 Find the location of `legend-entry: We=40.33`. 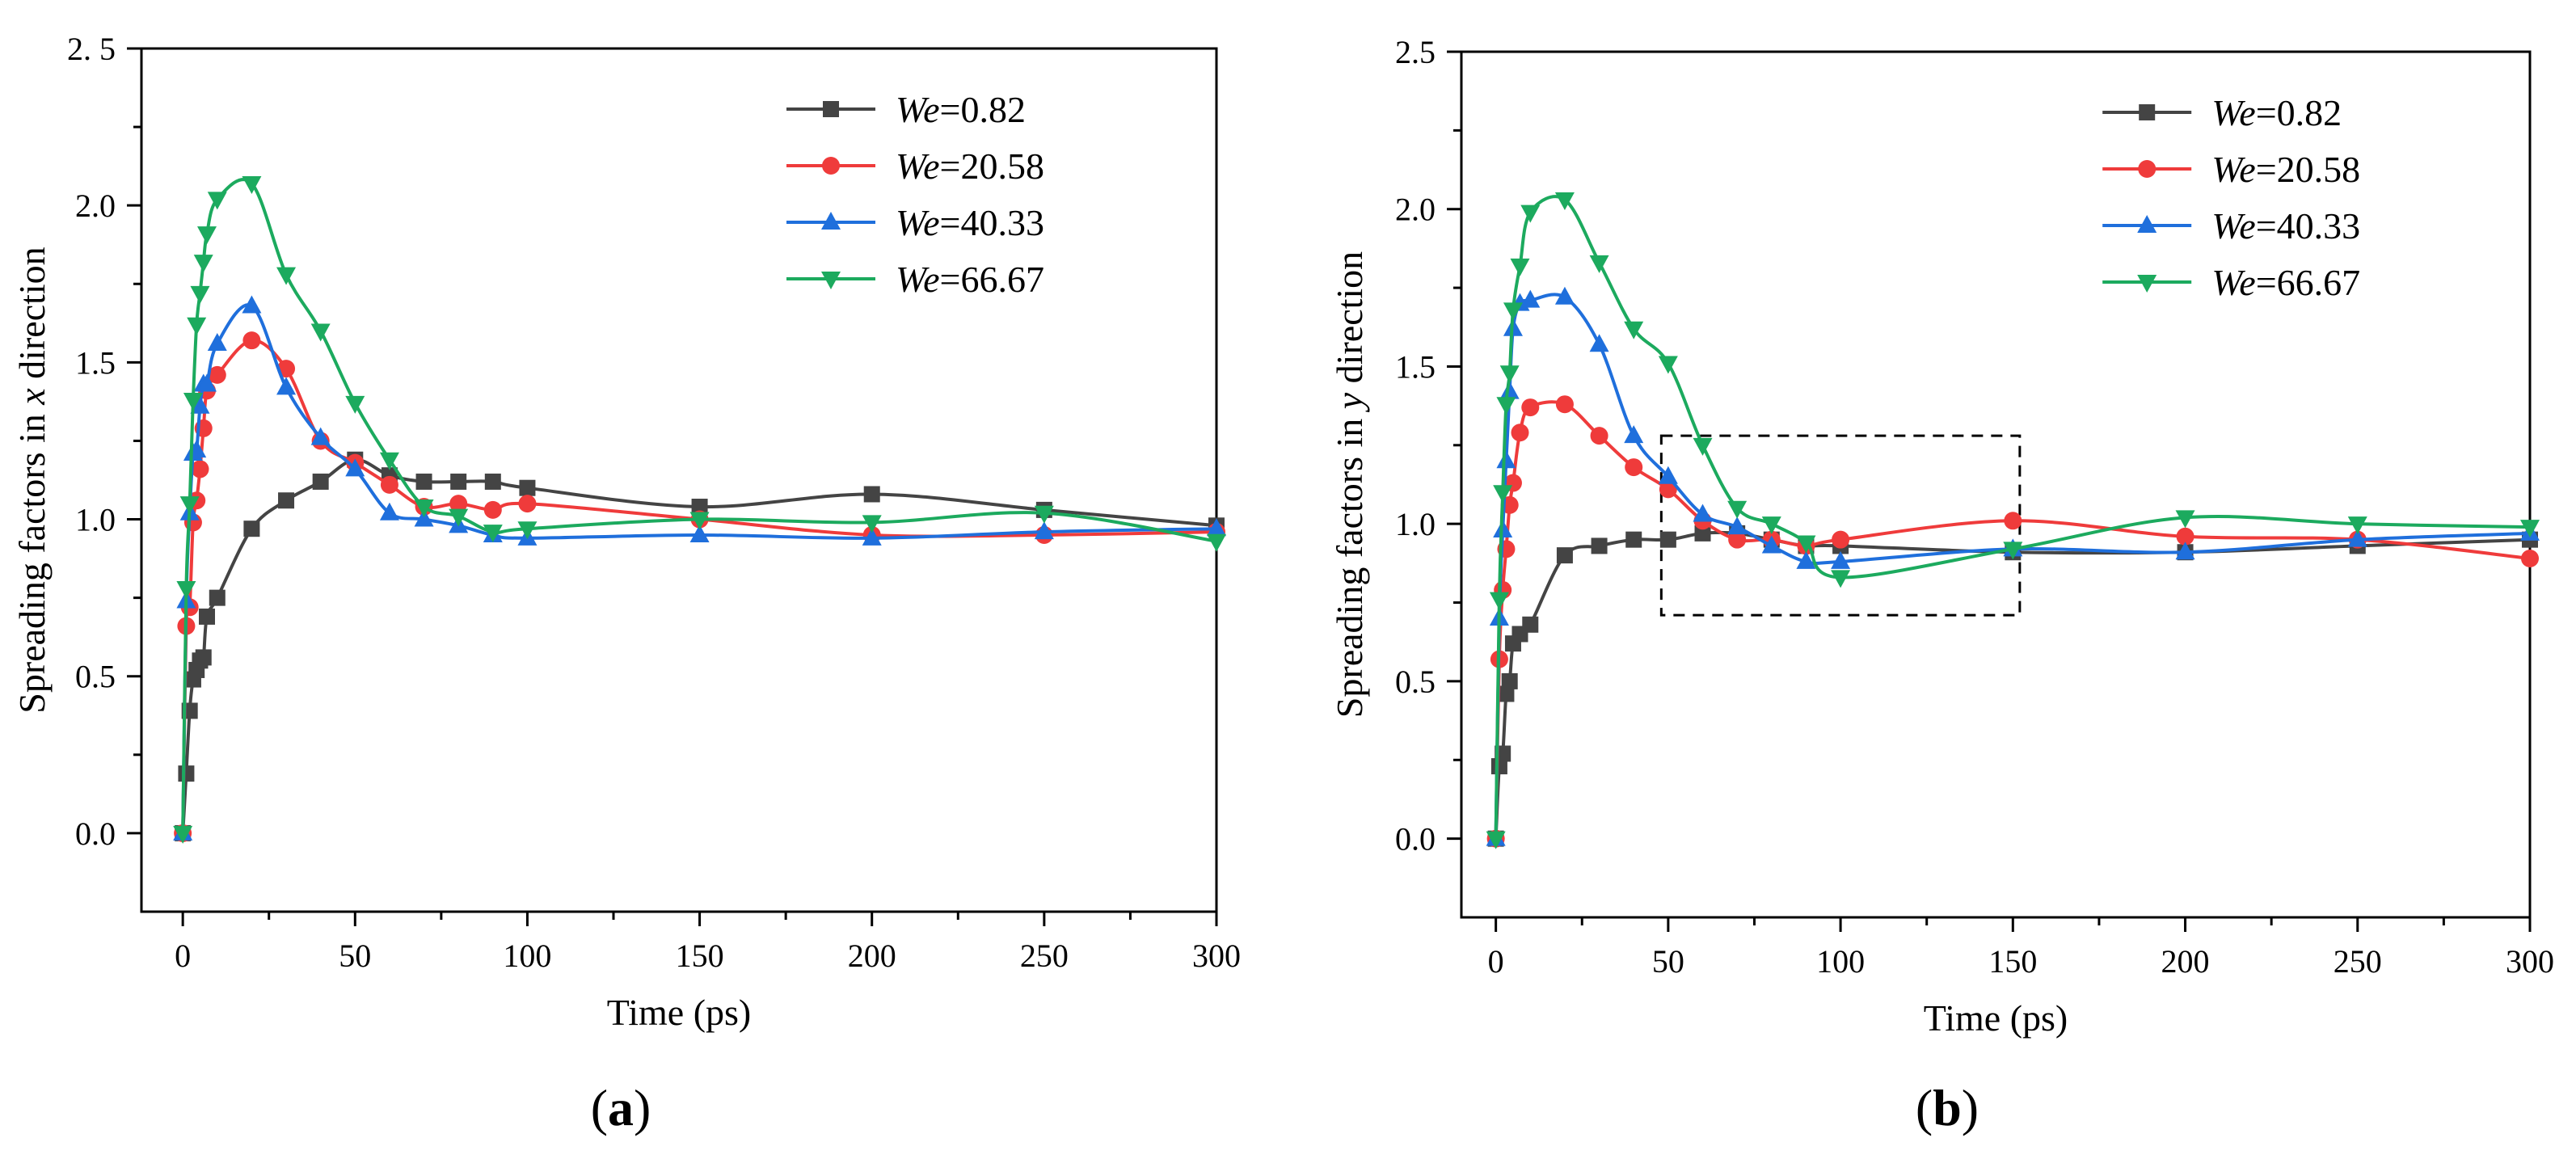

legend-entry: We=40.33 is located at coordinates (970, 222).